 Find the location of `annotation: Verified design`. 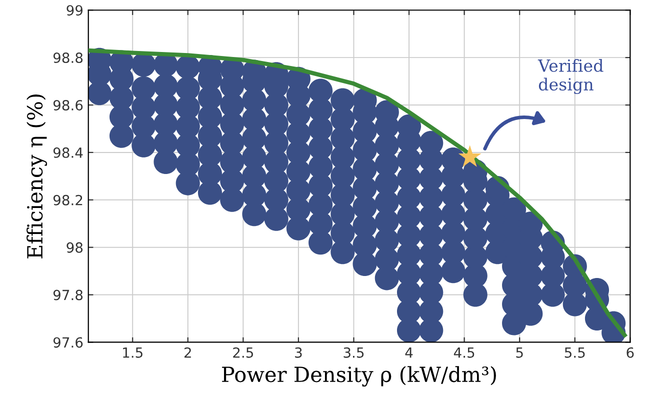

annotation: Verified design is located at coordinates (571, 76).